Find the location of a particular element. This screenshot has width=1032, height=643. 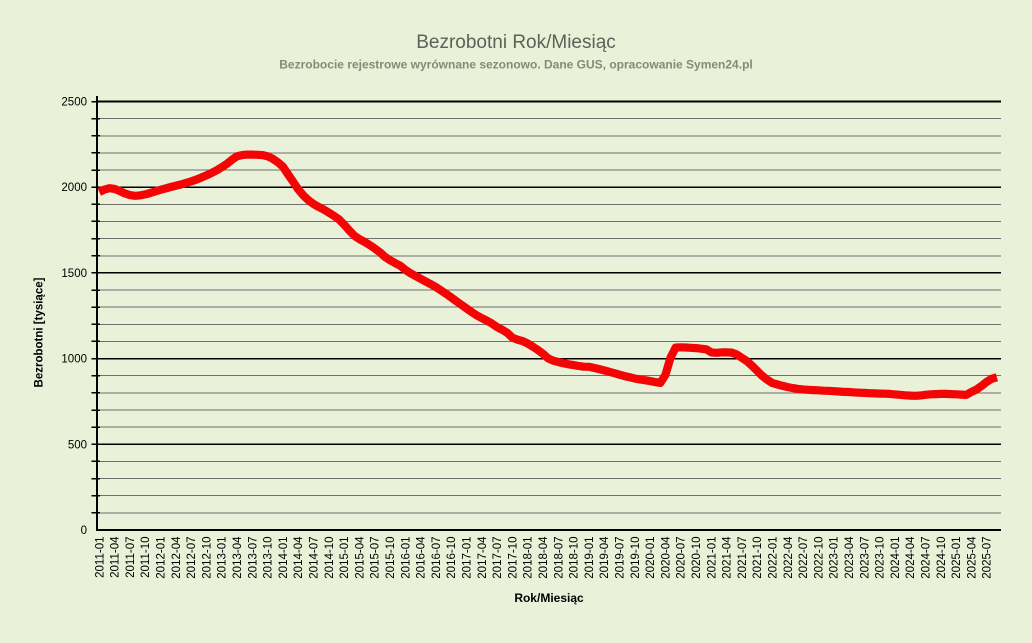

svg-text: 2013-01 is located at coordinates (223, 558).